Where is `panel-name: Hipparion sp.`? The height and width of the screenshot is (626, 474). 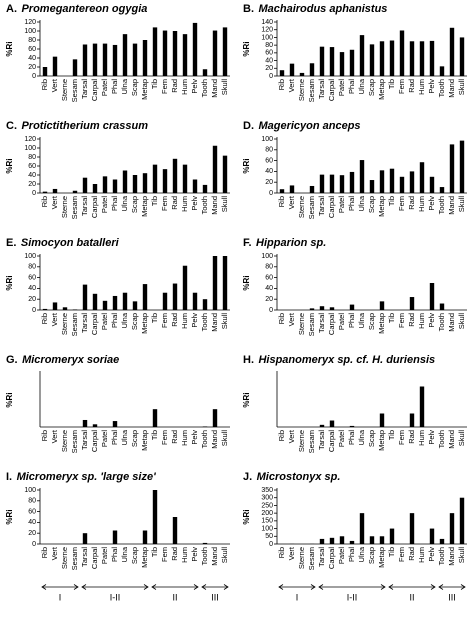
panel-name: Hipparion sp. is located at coordinates (291, 243).